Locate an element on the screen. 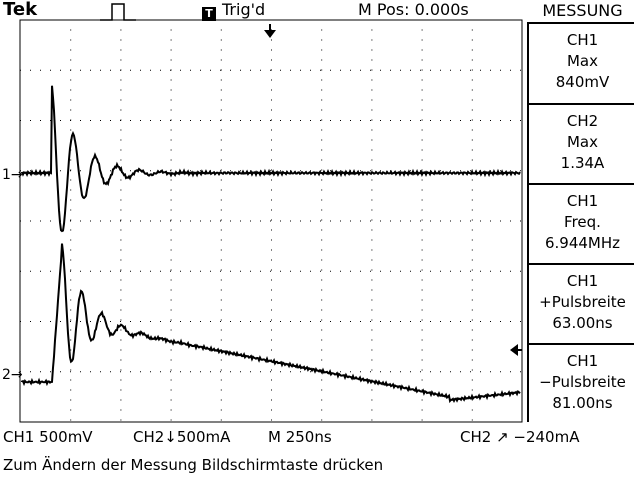 The width and height of the screenshot is (640, 480). trigger-readout: CH2 ↗ −240mA is located at coordinates (520, 437).